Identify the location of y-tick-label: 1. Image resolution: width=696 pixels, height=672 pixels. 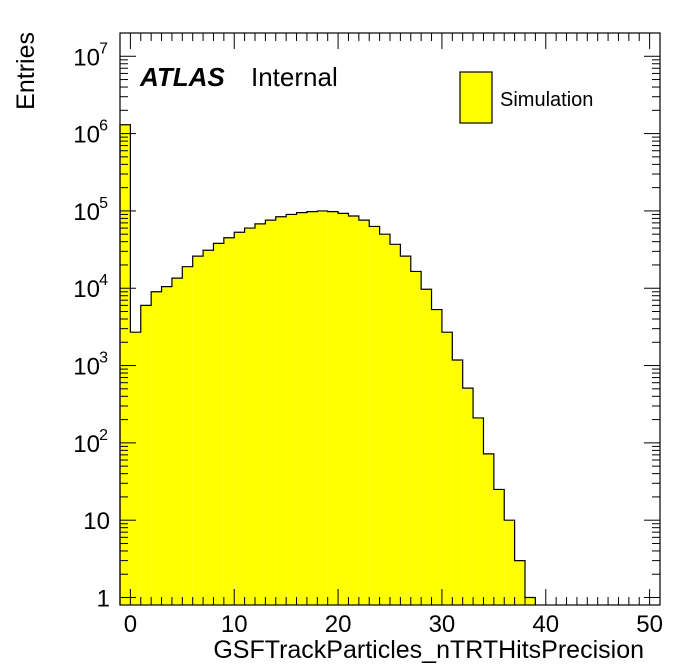
(103, 599).